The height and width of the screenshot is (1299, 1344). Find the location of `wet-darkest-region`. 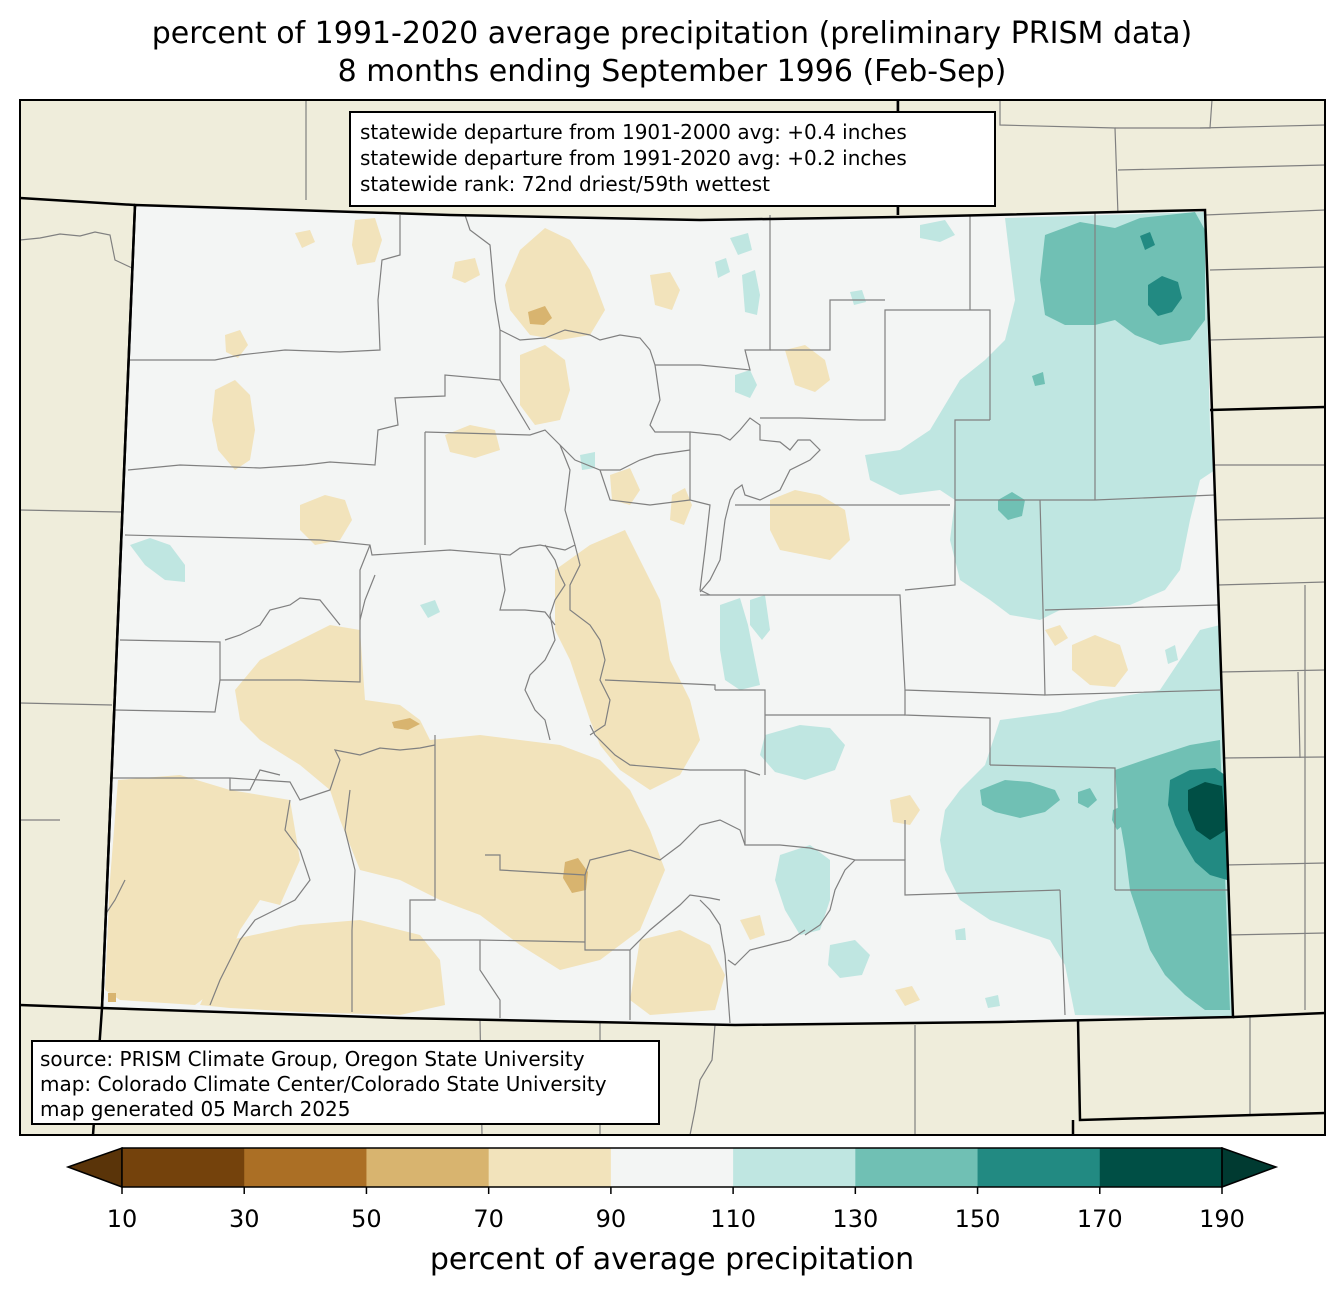

wet-darkest-region is located at coordinates (1207, 811).